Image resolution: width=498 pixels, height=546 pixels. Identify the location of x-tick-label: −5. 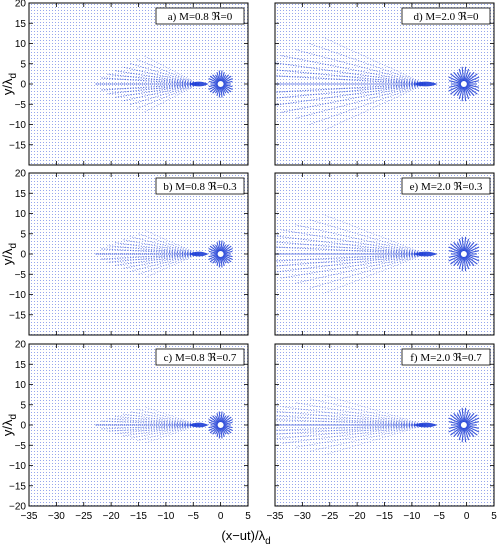
(440, 516).